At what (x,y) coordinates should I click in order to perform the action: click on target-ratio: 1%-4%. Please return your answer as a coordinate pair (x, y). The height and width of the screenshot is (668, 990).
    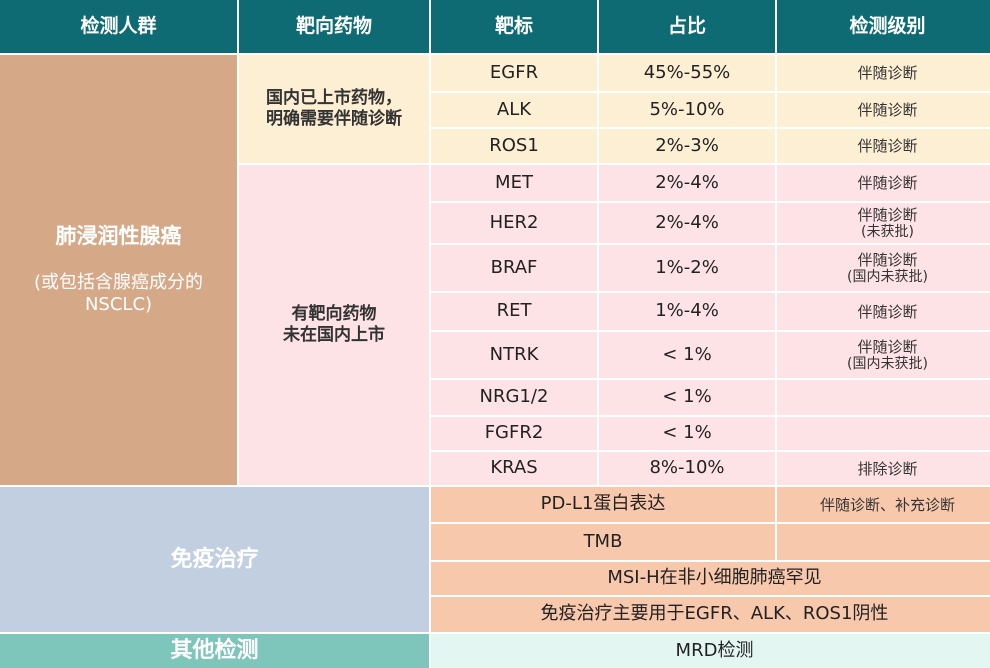
    Looking at the image, I should click on (687, 311).